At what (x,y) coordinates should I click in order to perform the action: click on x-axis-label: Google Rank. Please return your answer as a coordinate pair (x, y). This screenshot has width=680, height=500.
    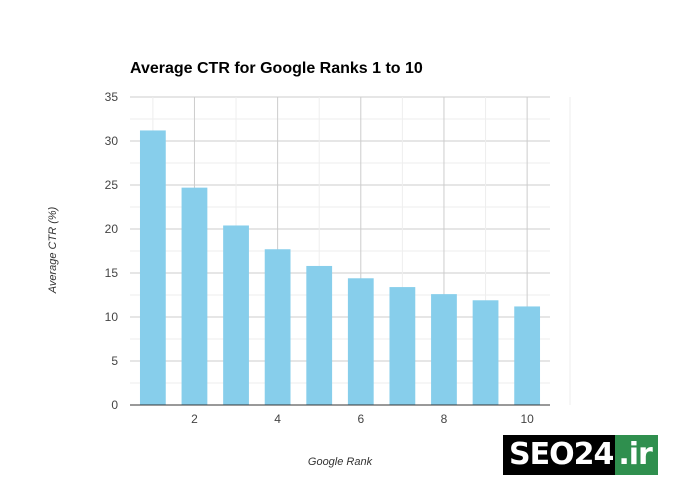
    Looking at the image, I should click on (340, 462).